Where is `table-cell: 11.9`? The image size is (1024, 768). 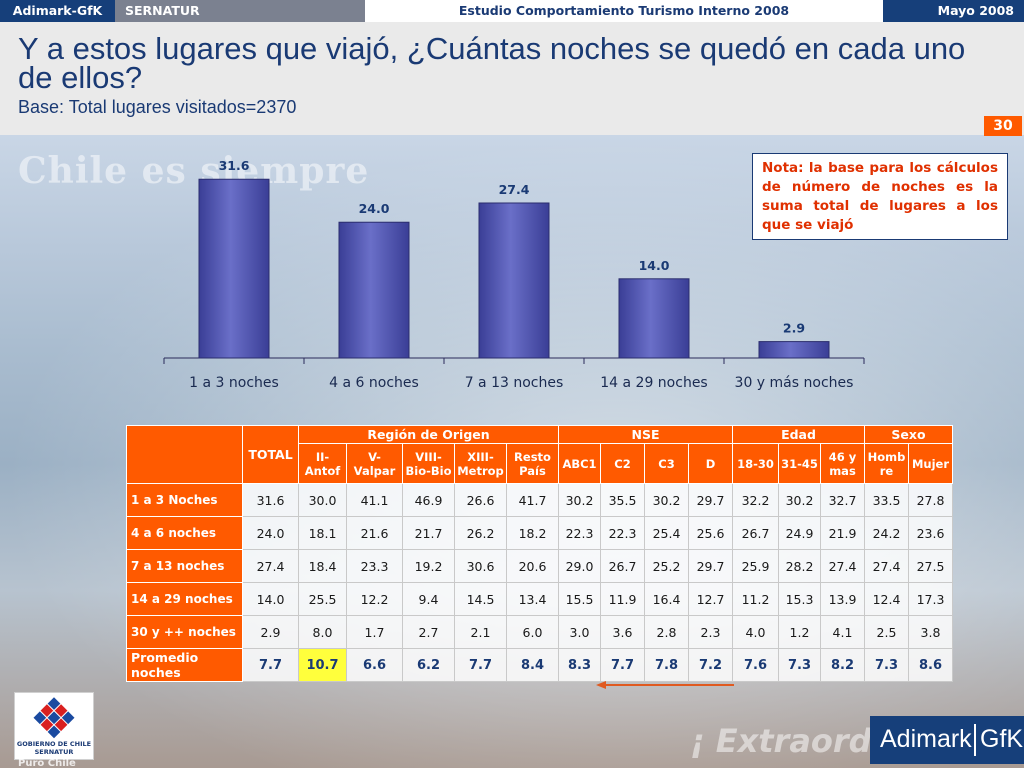
table-cell: 11.9 is located at coordinates (622, 599).